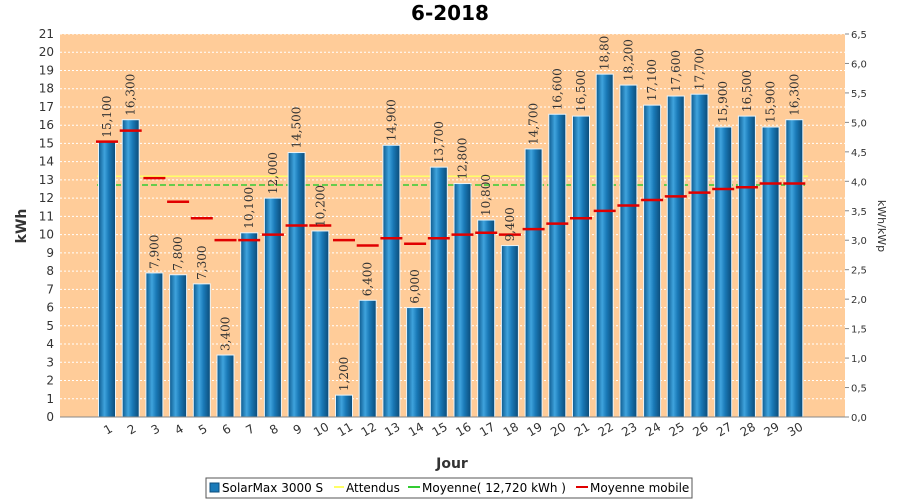 This screenshot has width=900, height=500. What do you see at coordinates (227, 430) in the screenshot?
I see `x-tick-label: 6` at bounding box center [227, 430].